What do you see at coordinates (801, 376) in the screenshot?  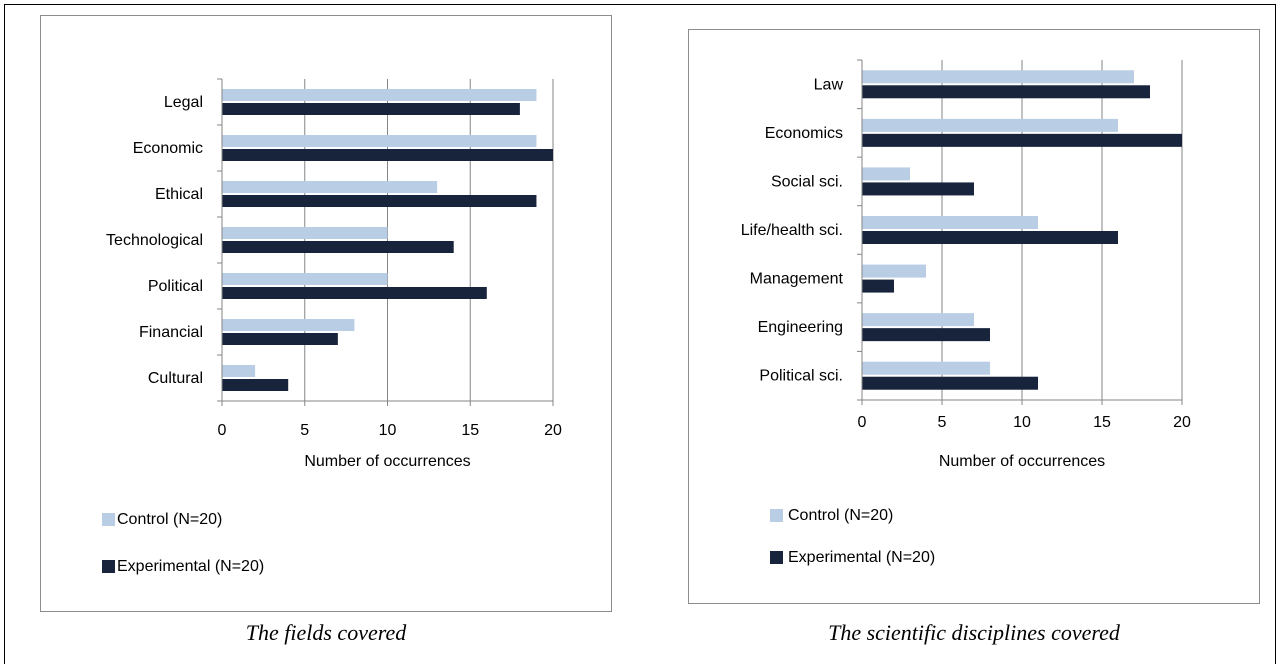 I see `category-label-6: Political sci.` at bounding box center [801, 376].